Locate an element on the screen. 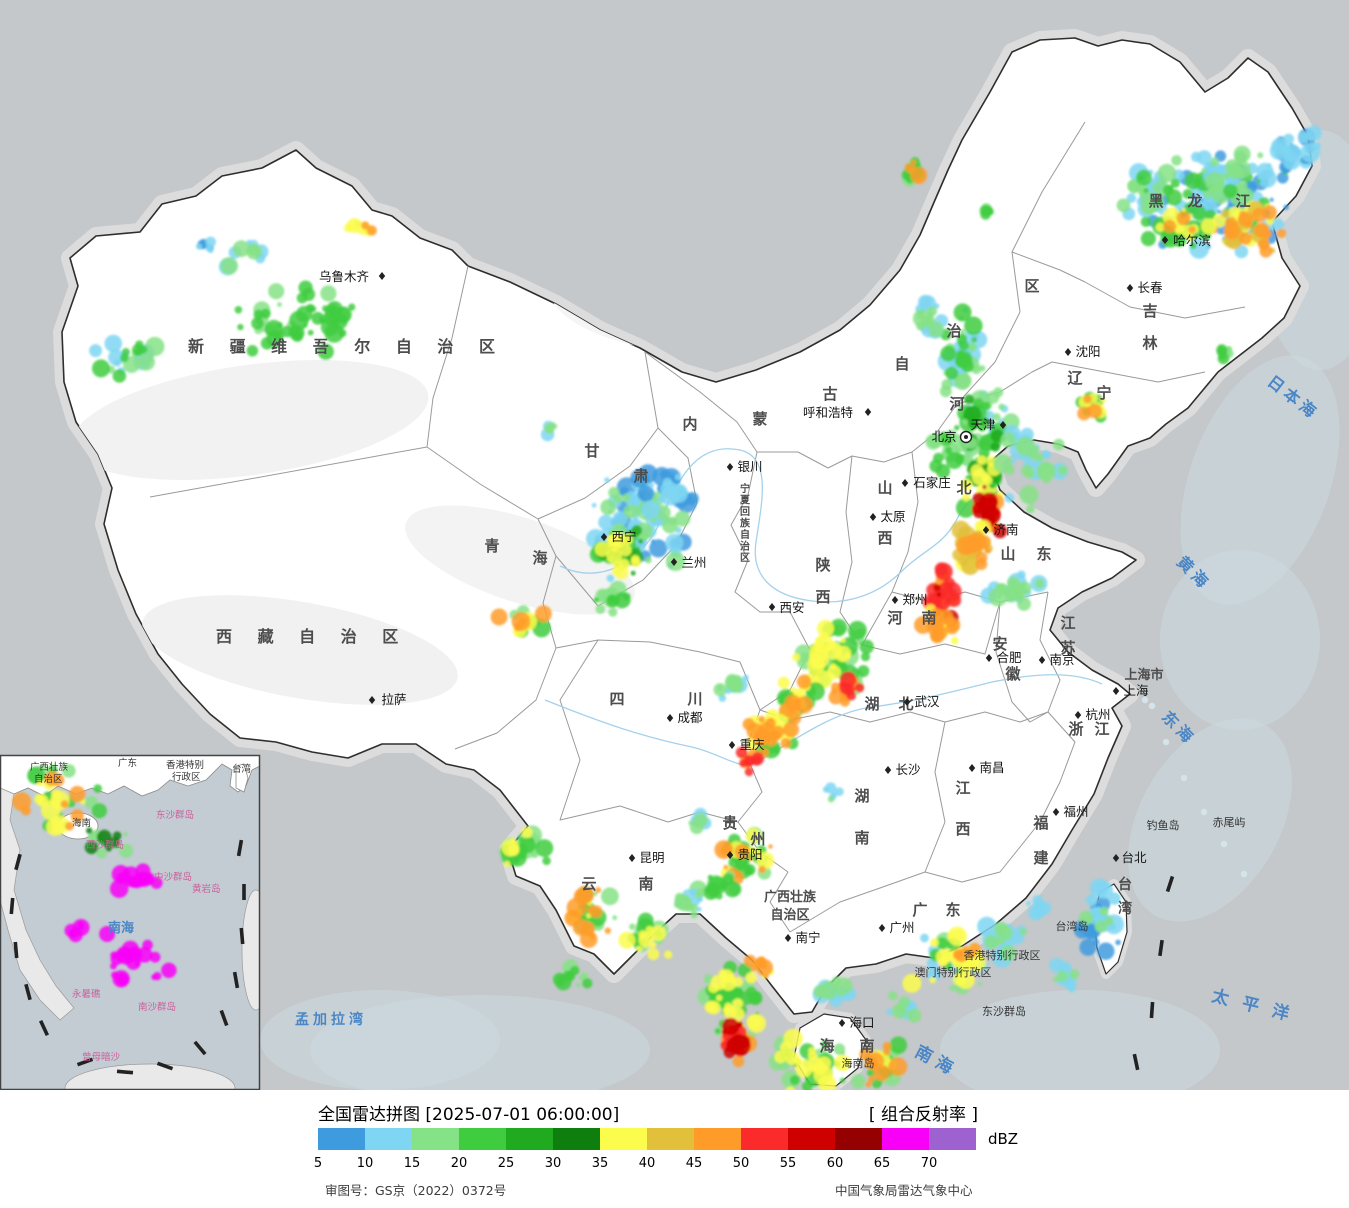 The width and height of the screenshot is (1349, 1208). province-label: 陕 is located at coordinates (822, 565).